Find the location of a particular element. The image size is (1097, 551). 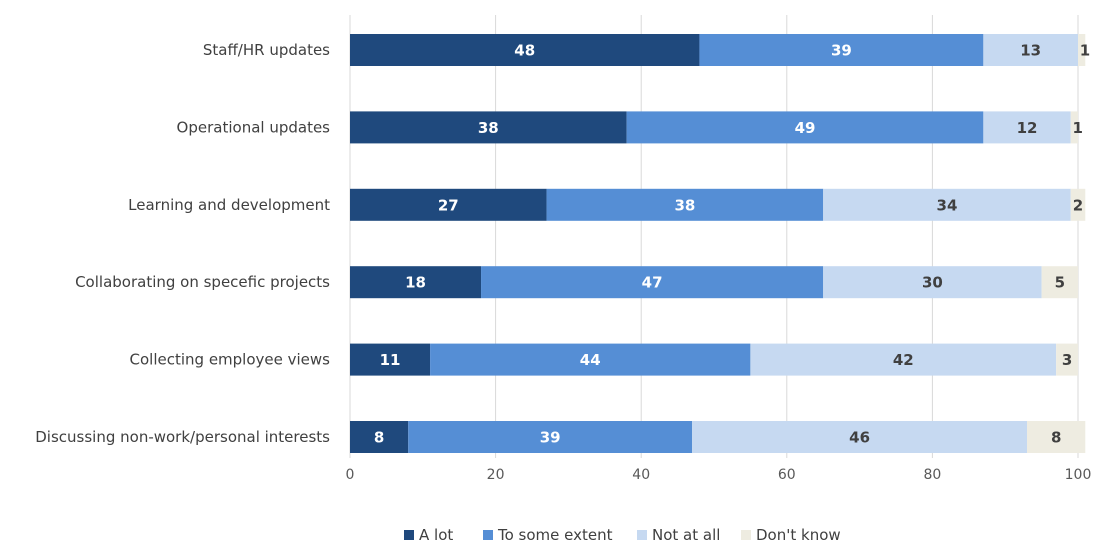

data-label: 11 is located at coordinates (390, 360).